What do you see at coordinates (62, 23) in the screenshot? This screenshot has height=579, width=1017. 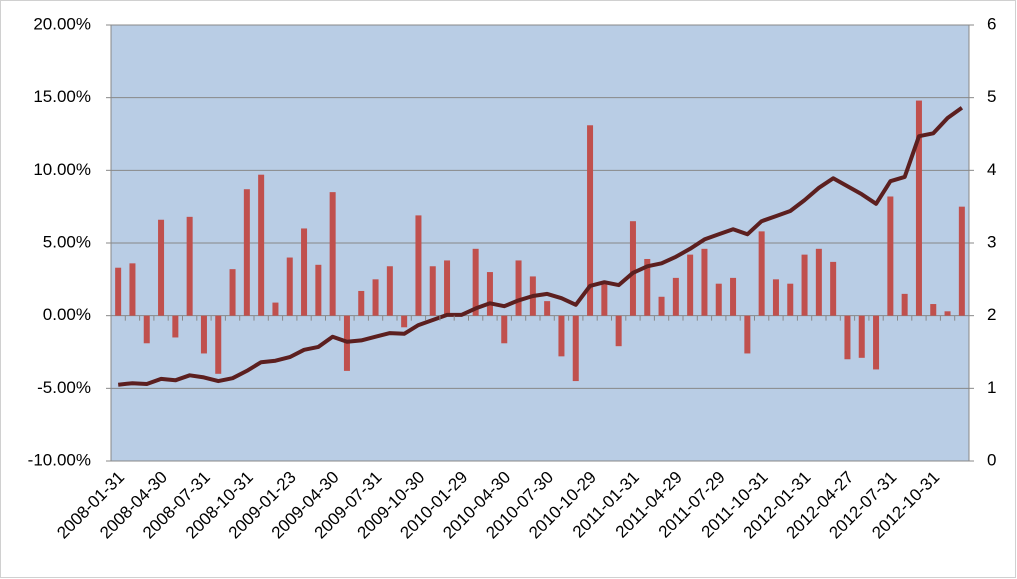 I see `y-tick-label: 20.00%` at bounding box center [62, 23].